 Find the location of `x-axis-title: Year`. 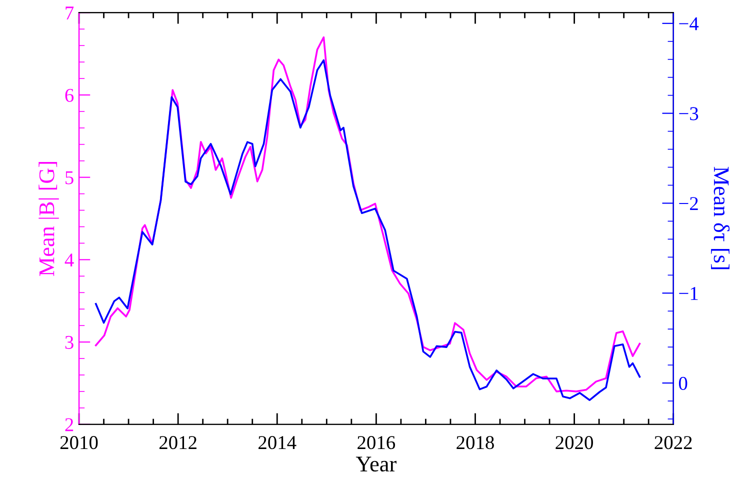

x-axis-title: Year is located at coordinates (376, 464).